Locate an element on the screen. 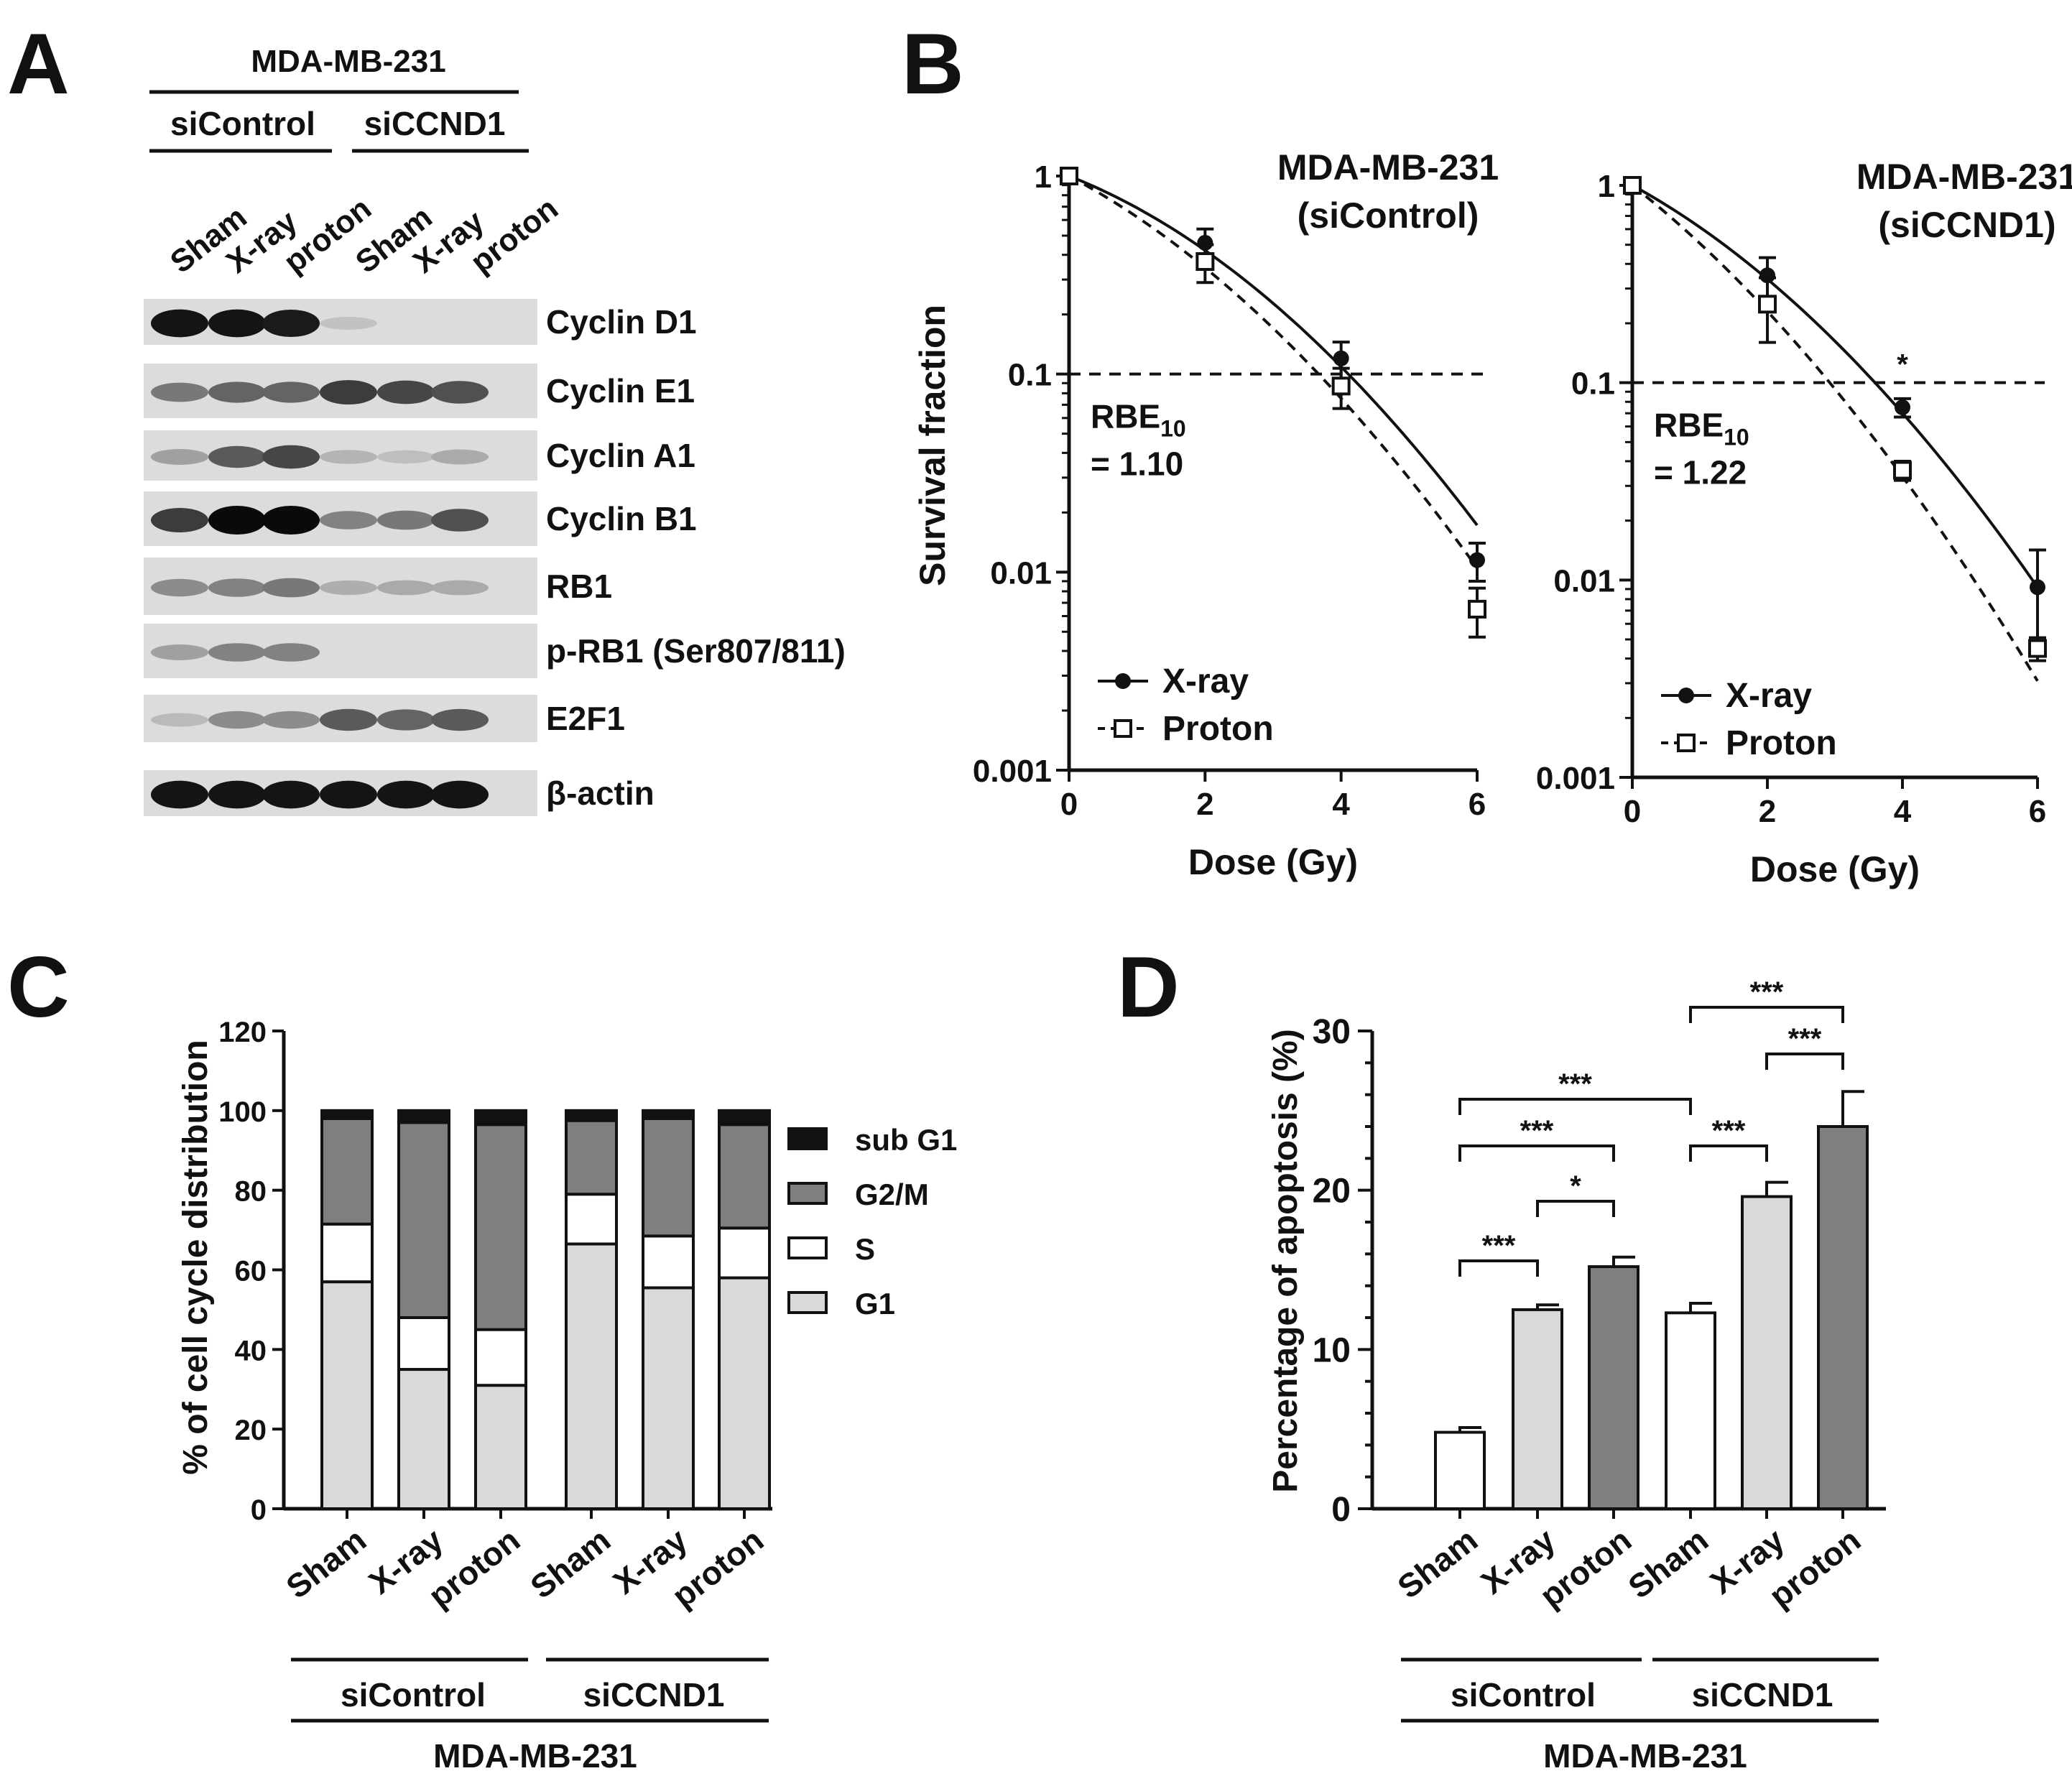  legend-label: S is located at coordinates (865, 1249).